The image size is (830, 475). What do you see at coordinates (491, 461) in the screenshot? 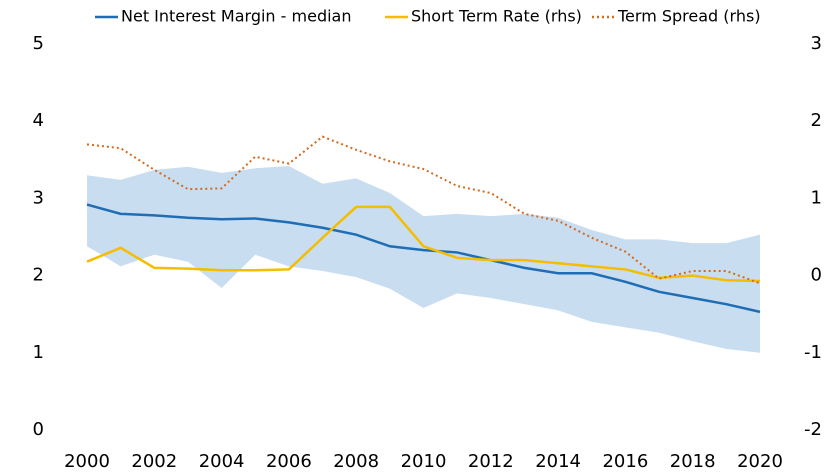
I see `x-tick-label: 2012` at bounding box center [491, 461].